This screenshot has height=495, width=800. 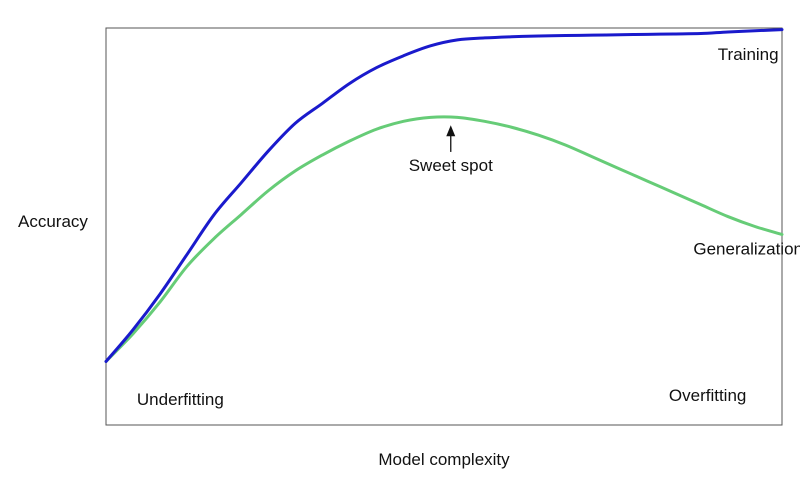 What do you see at coordinates (180, 399) in the screenshot?
I see `underfitting-label: Underfitting` at bounding box center [180, 399].